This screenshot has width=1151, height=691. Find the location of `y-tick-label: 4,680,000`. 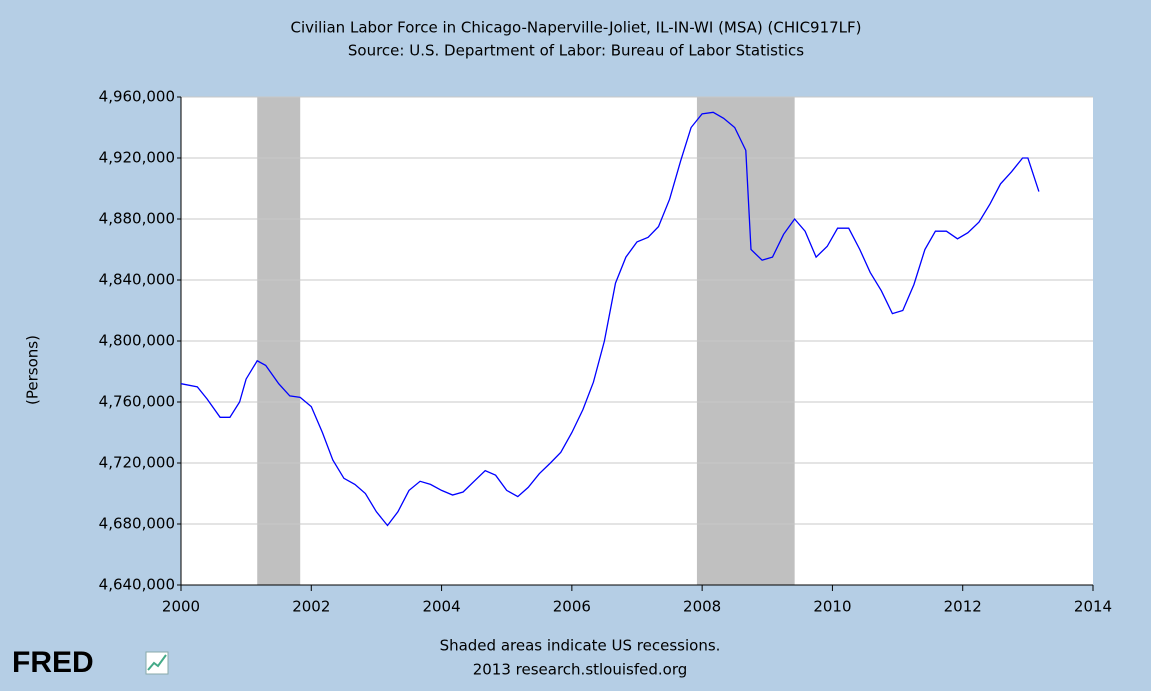

y-tick-label: 4,680,000 is located at coordinates (137, 524).